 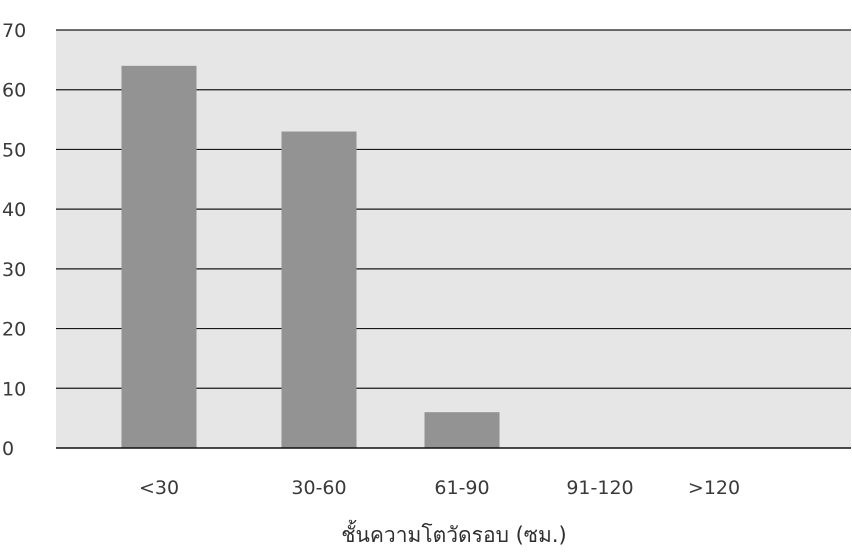 I want to click on x-tick-label: 30-60, so click(x=318, y=488).